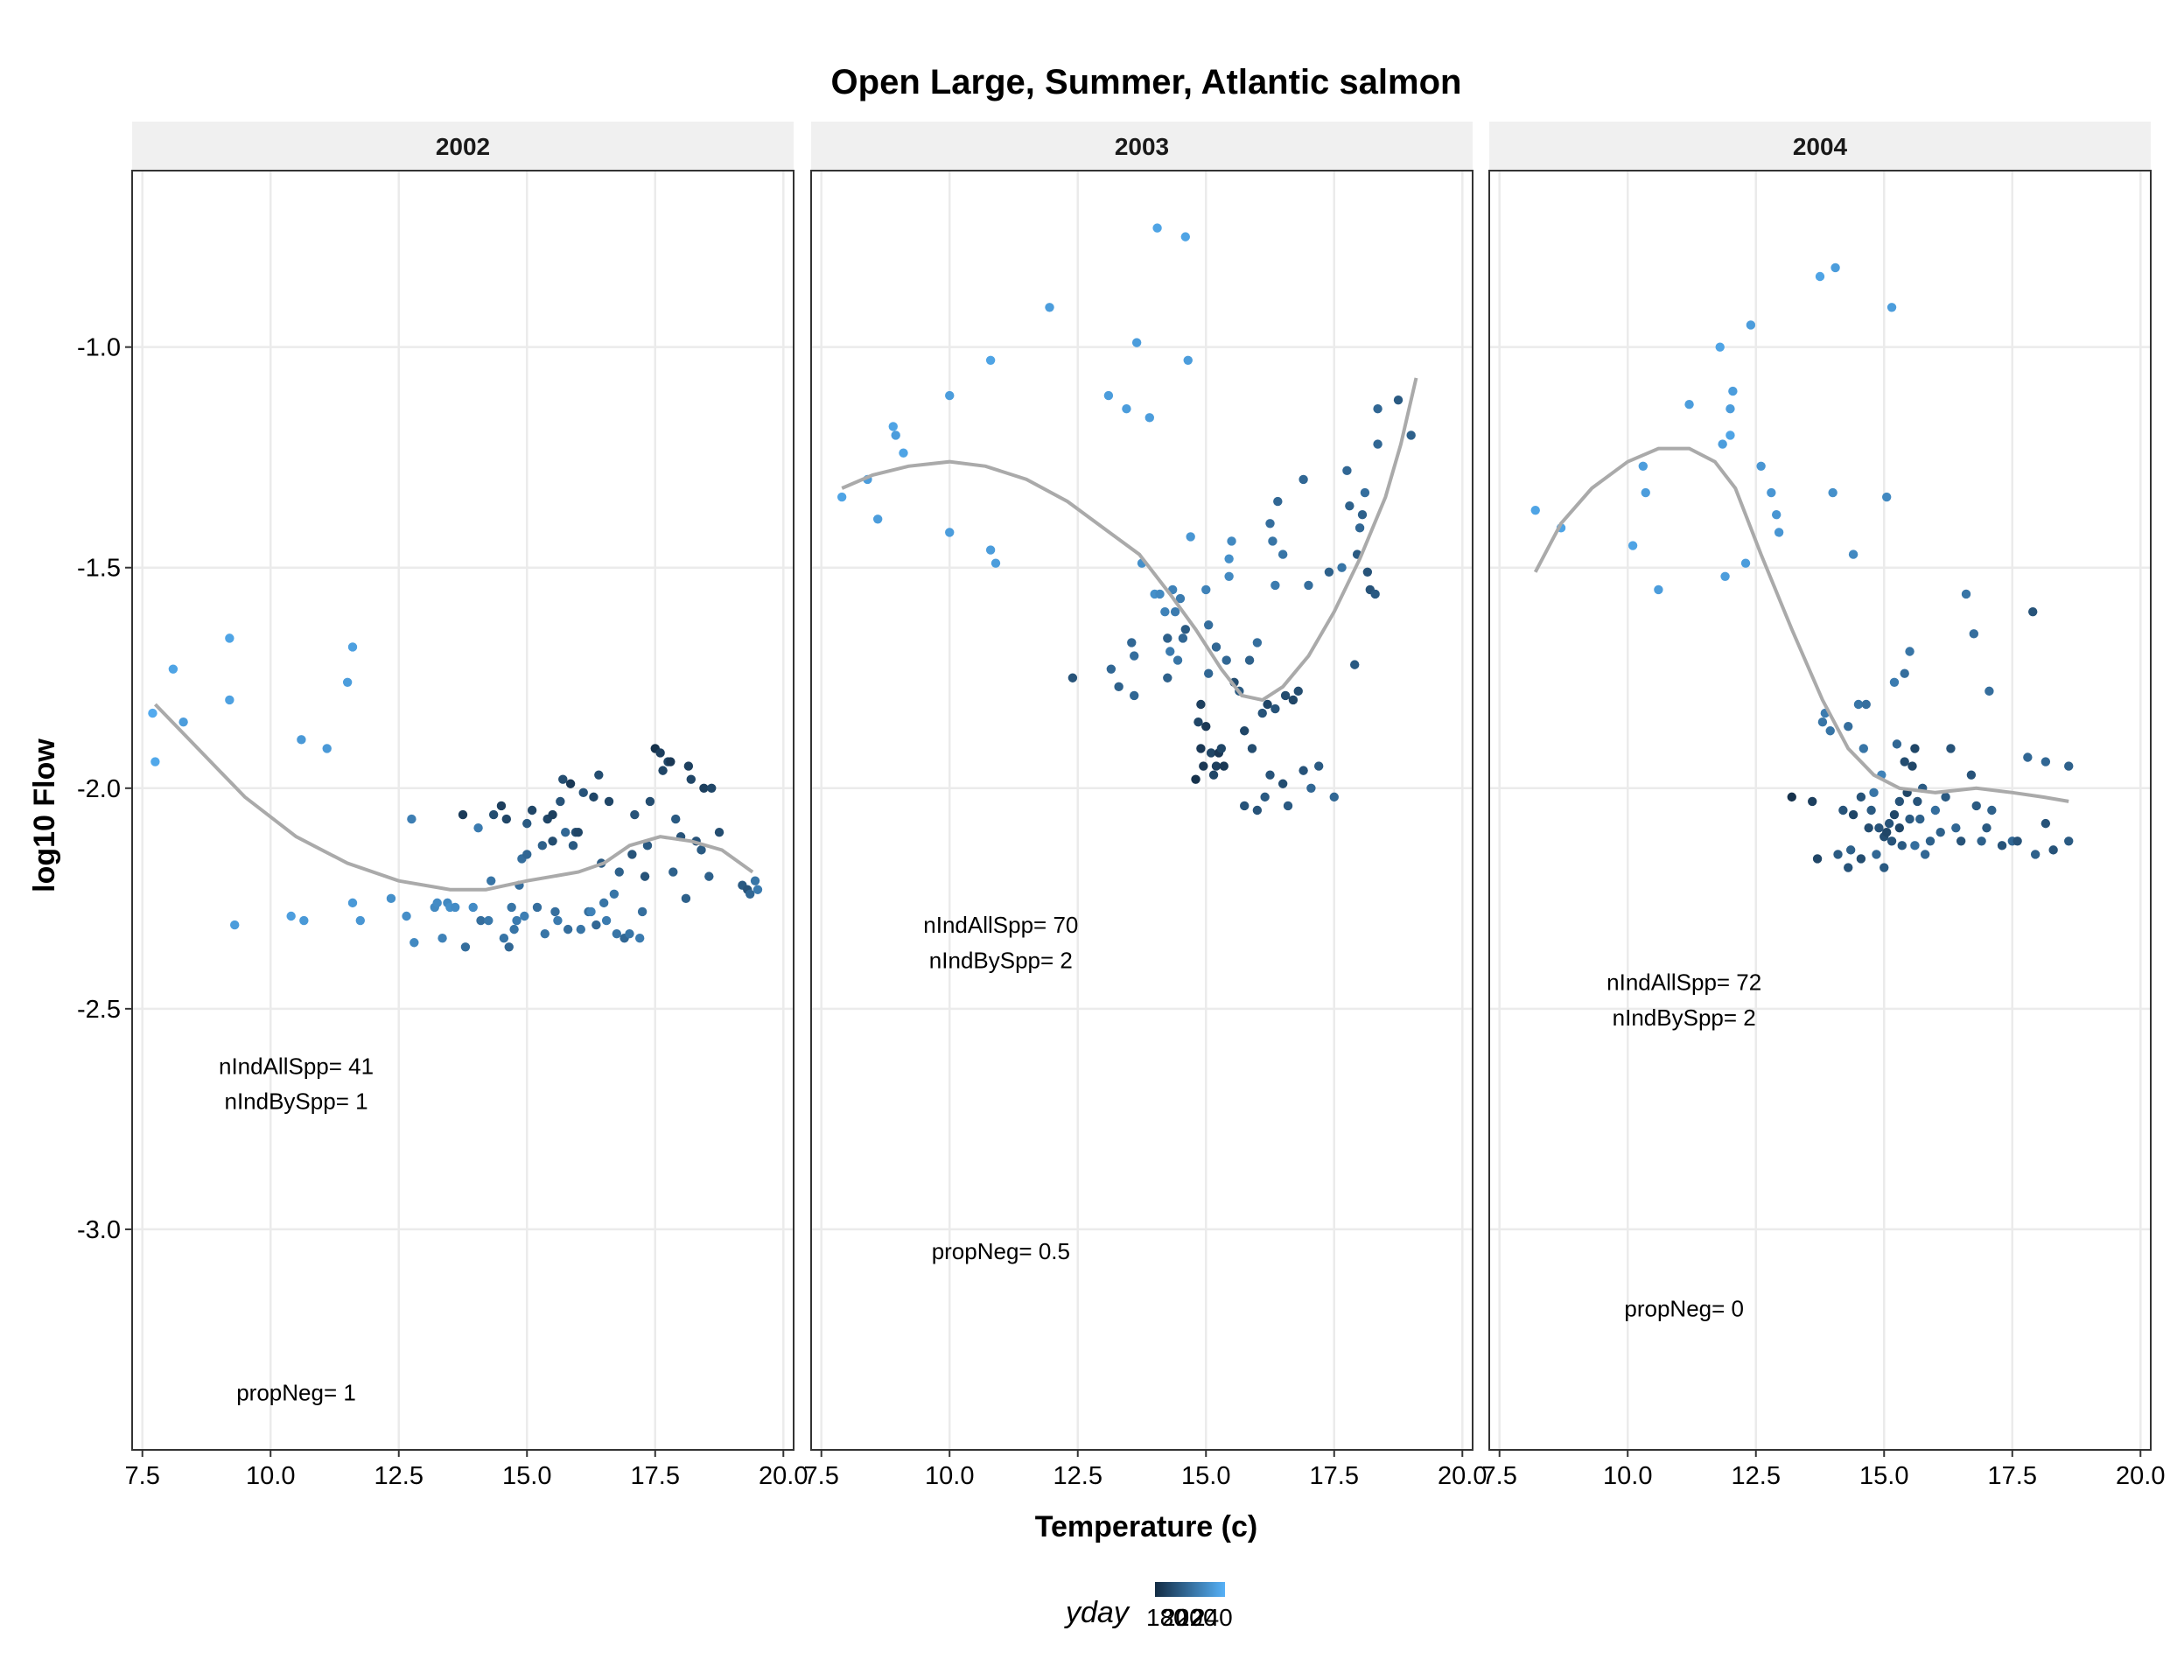  Describe the element at coordinates (99, 1230) in the screenshot. I see `y-tick-label: -3.0` at that location.